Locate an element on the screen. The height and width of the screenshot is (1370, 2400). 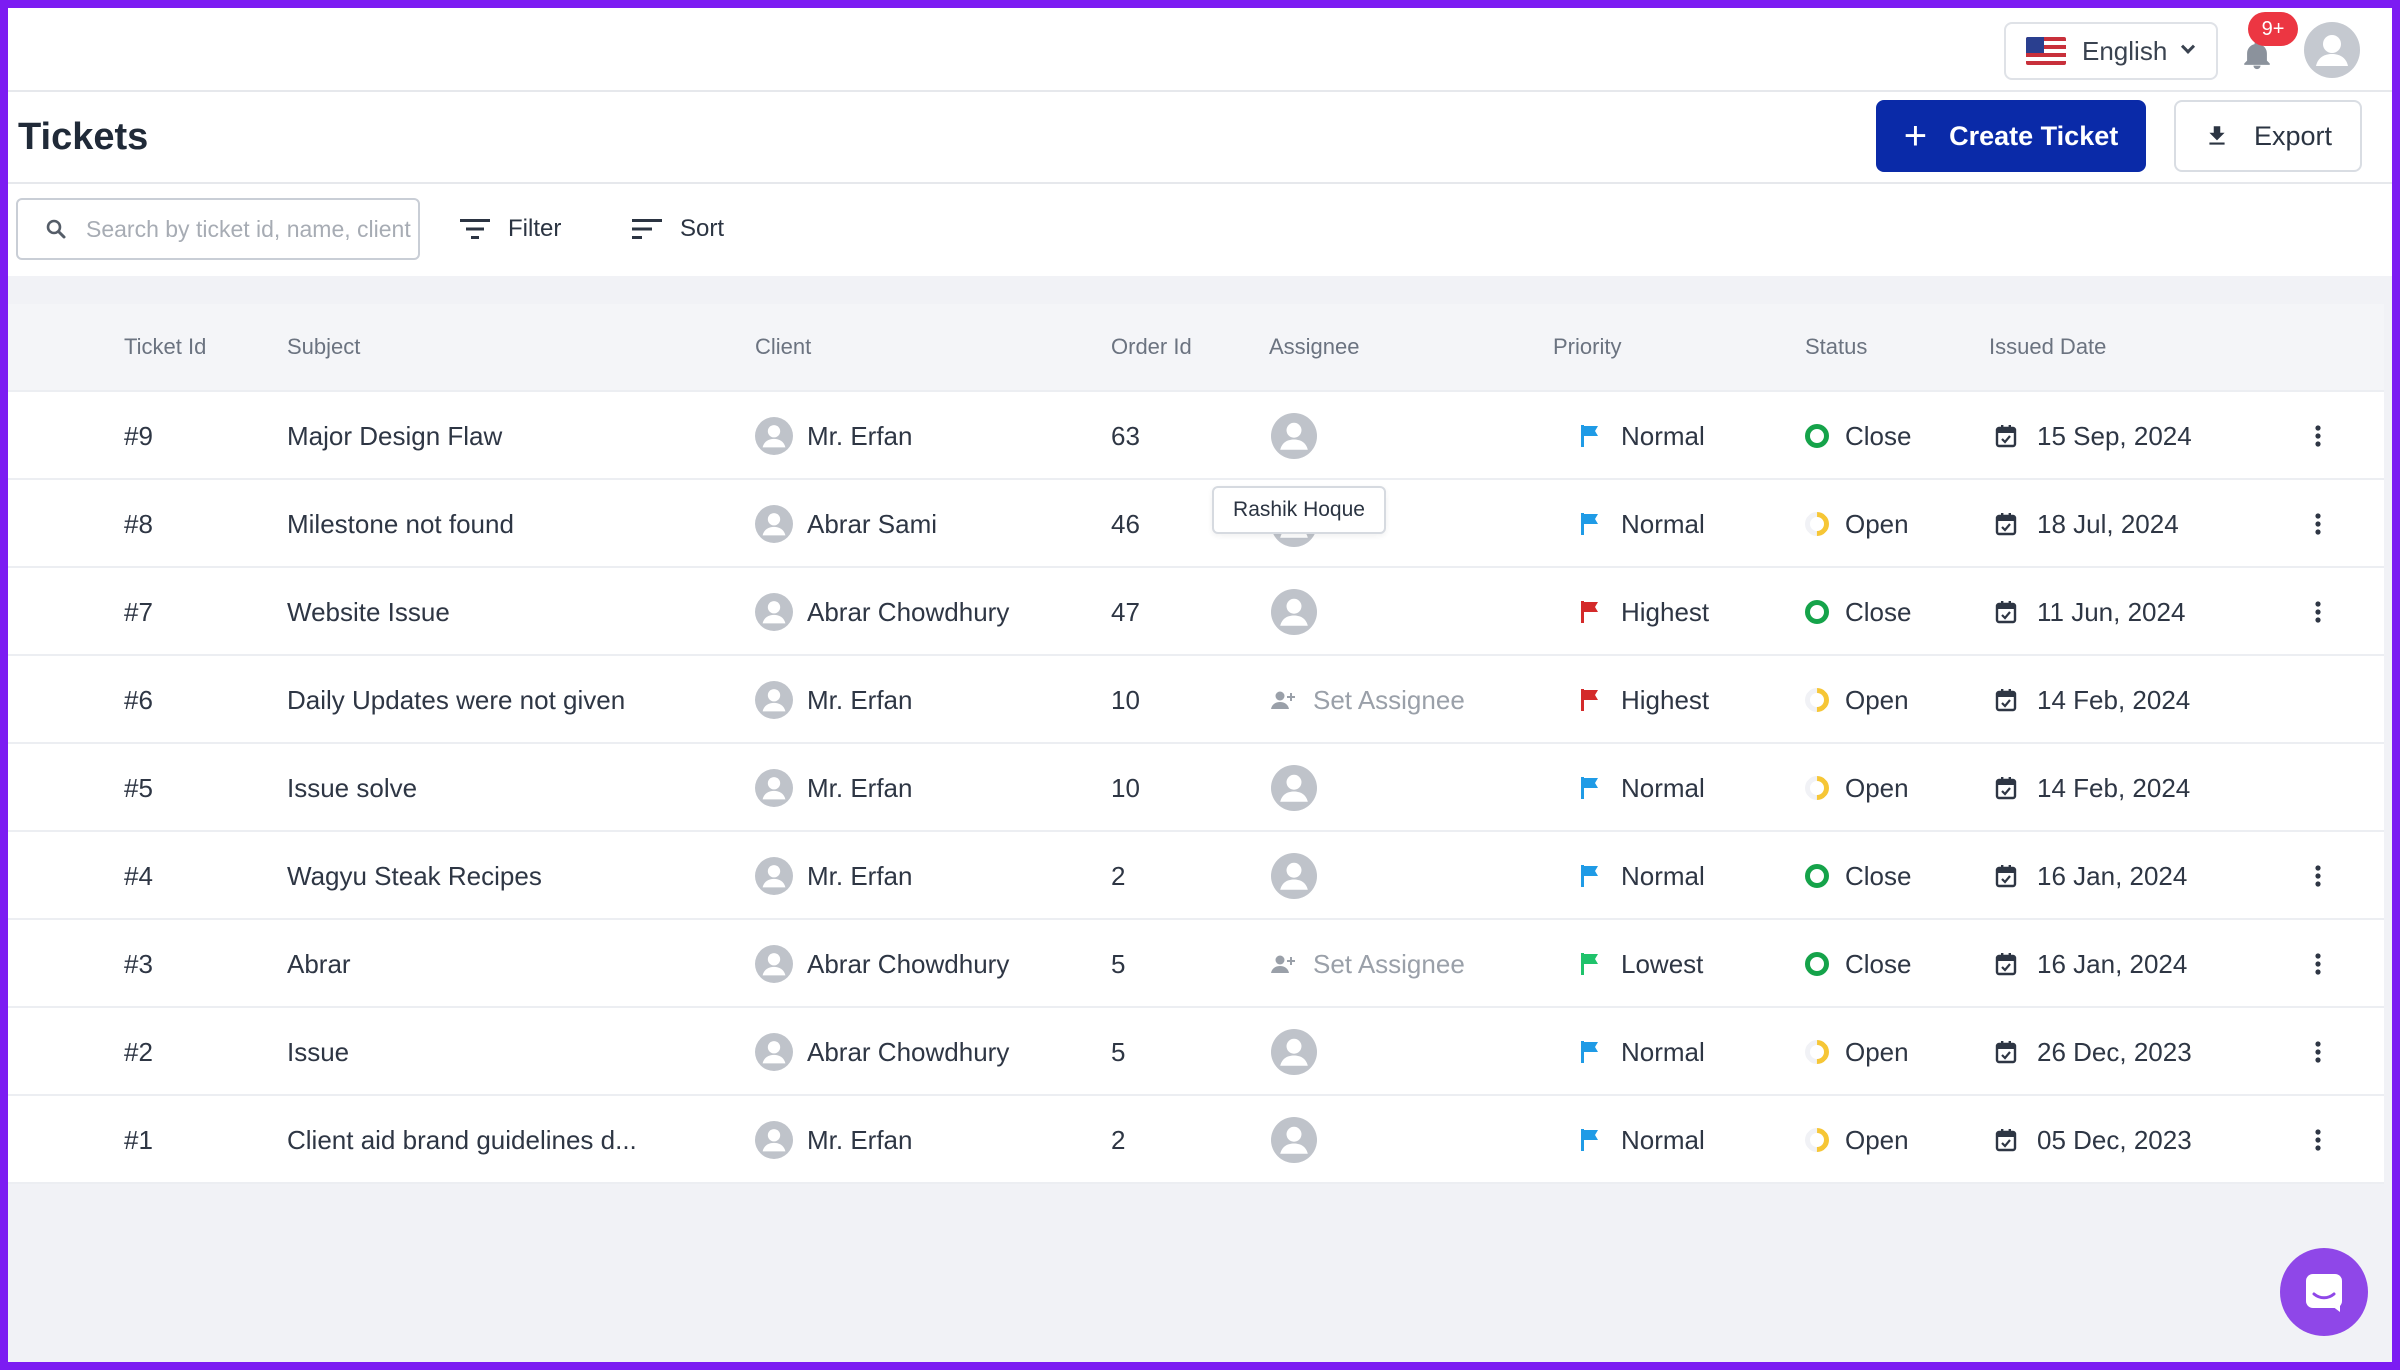
column-header-order-id: Order Id is located at coordinates (1151, 346).